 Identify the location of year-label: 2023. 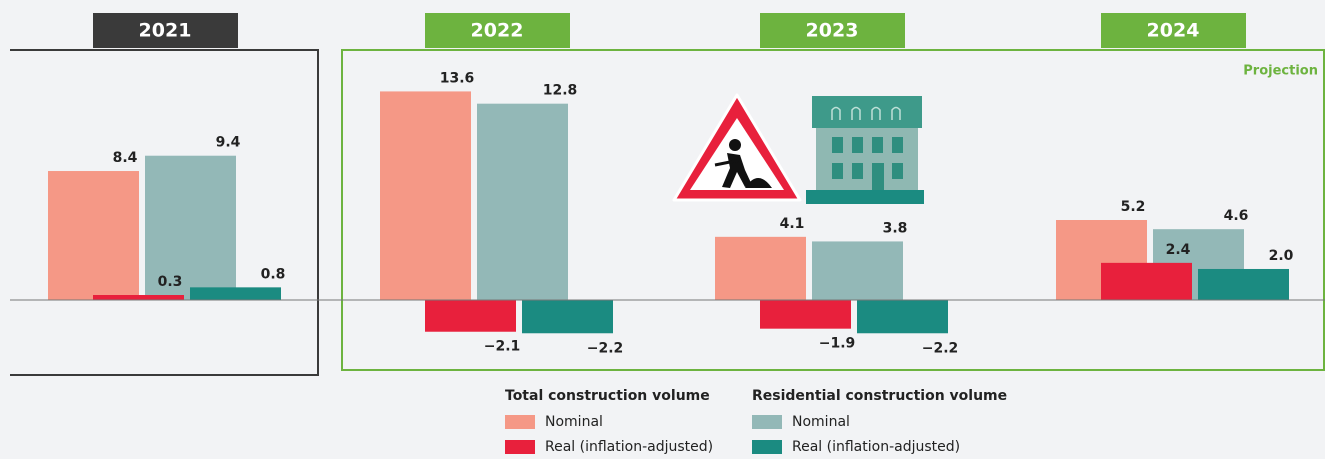
(832, 31).